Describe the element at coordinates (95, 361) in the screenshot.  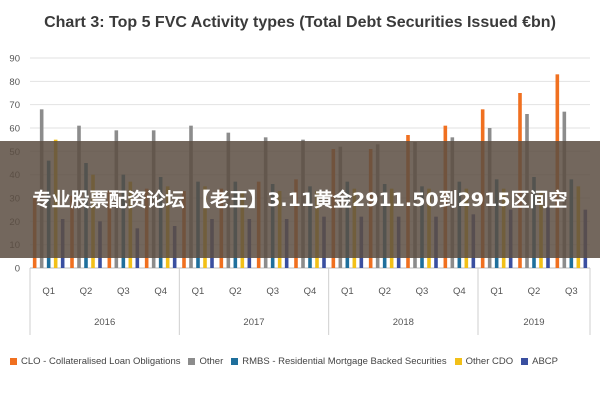
I see `legend-item: CLO - Collateralised Loan Obligations` at that location.